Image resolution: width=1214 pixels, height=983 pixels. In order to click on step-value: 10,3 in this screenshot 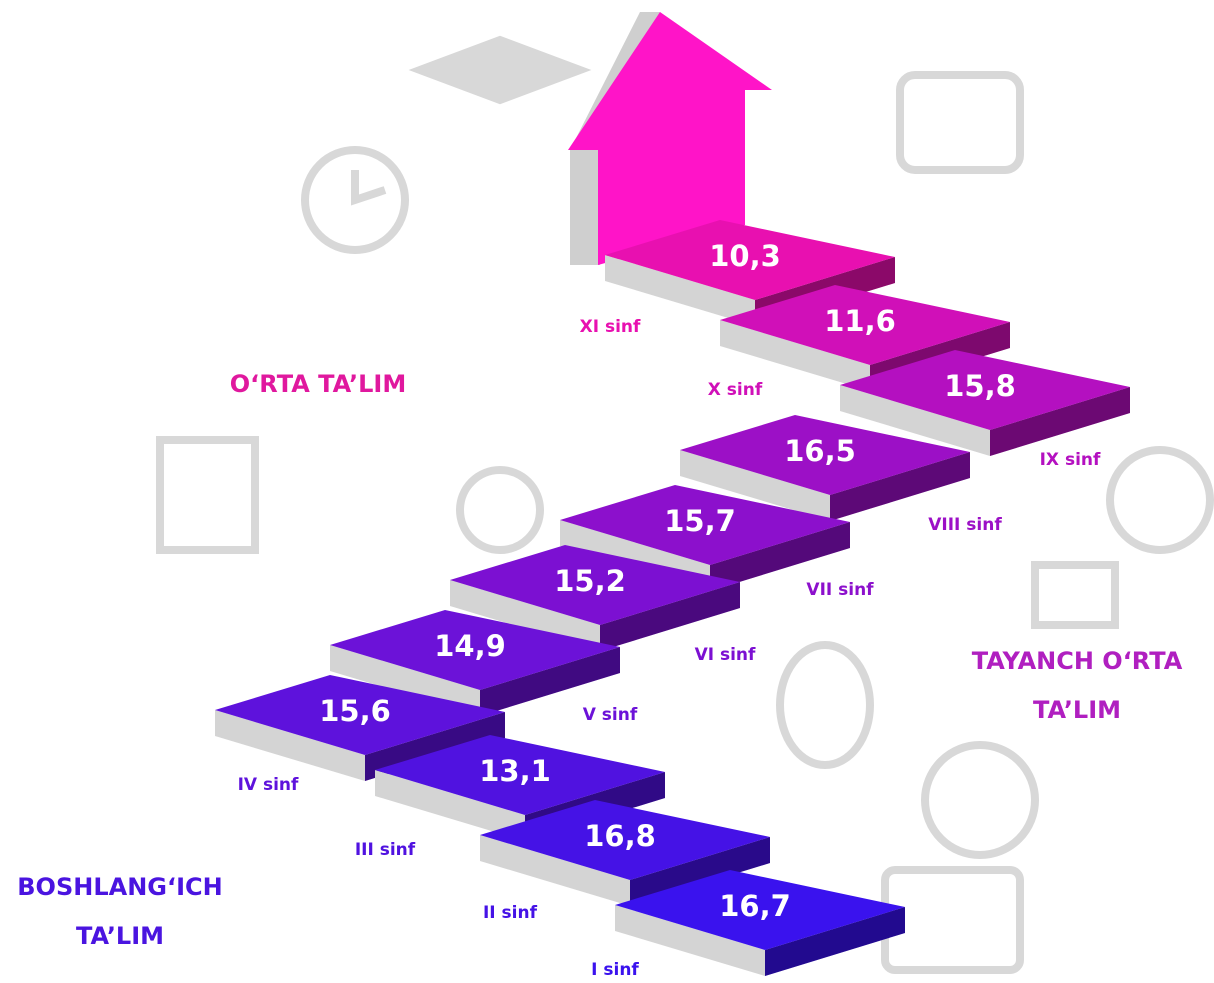, I will do `click(745, 256)`.